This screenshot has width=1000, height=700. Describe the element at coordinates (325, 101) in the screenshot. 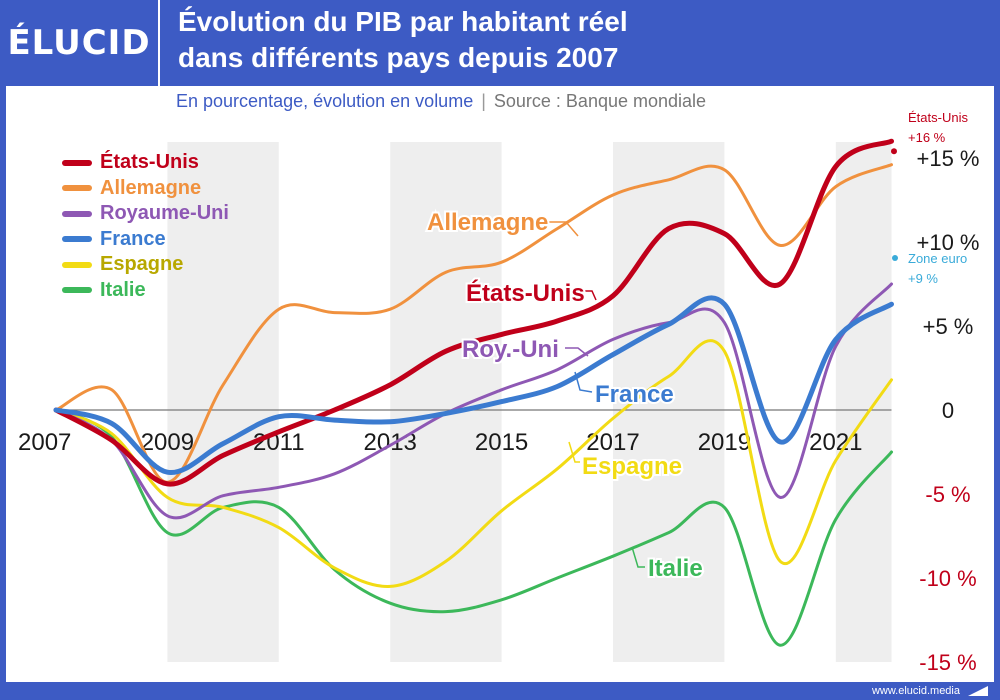

I see `subtitle-text: En pourcentage, évolution en volume` at that location.